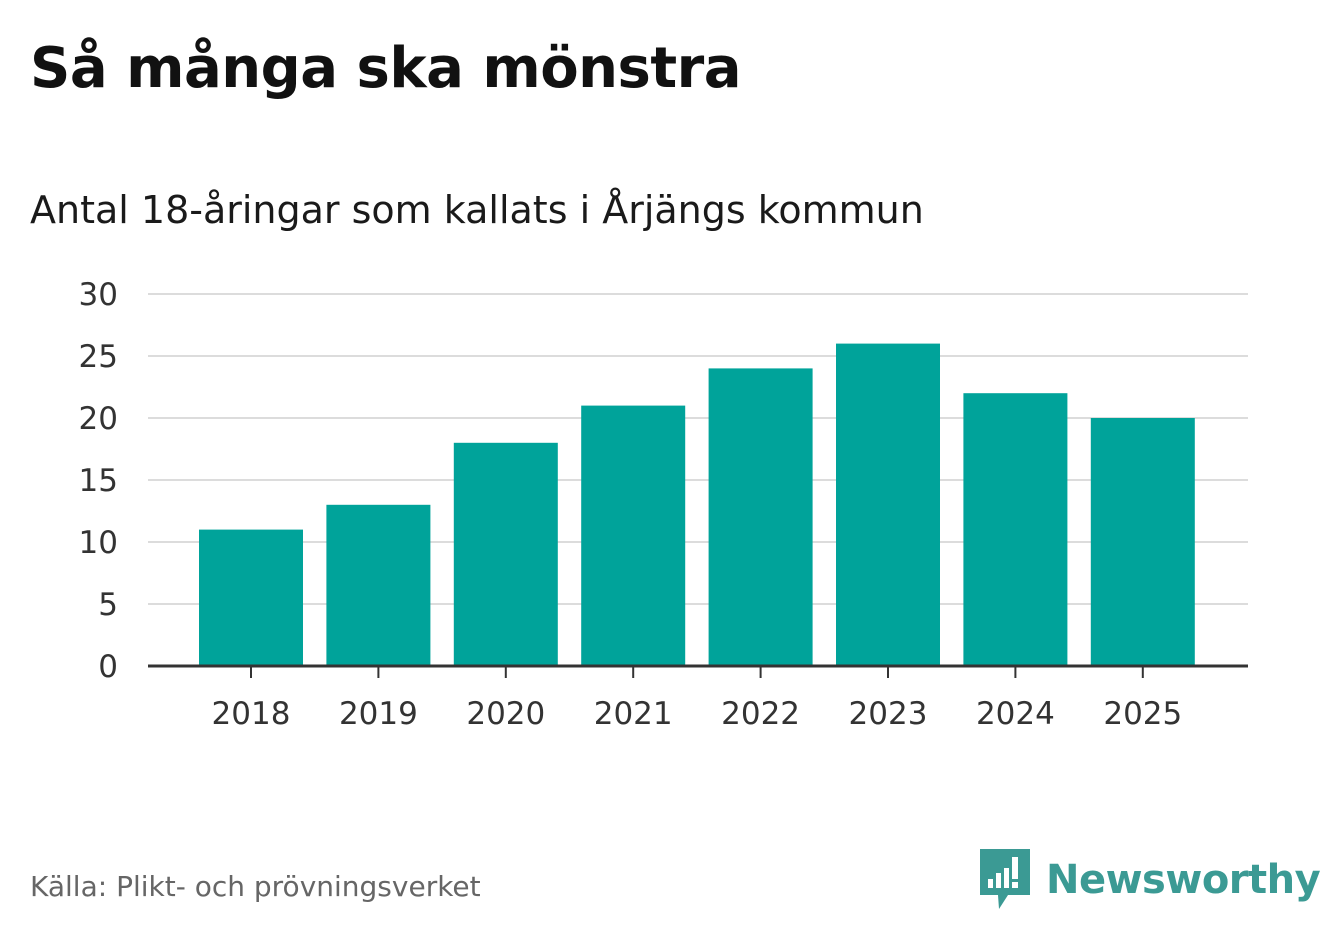 The image size is (1322, 939). Describe the element at coordinates (888, 504) in the screenshot. I see `bar-2023` at that location.